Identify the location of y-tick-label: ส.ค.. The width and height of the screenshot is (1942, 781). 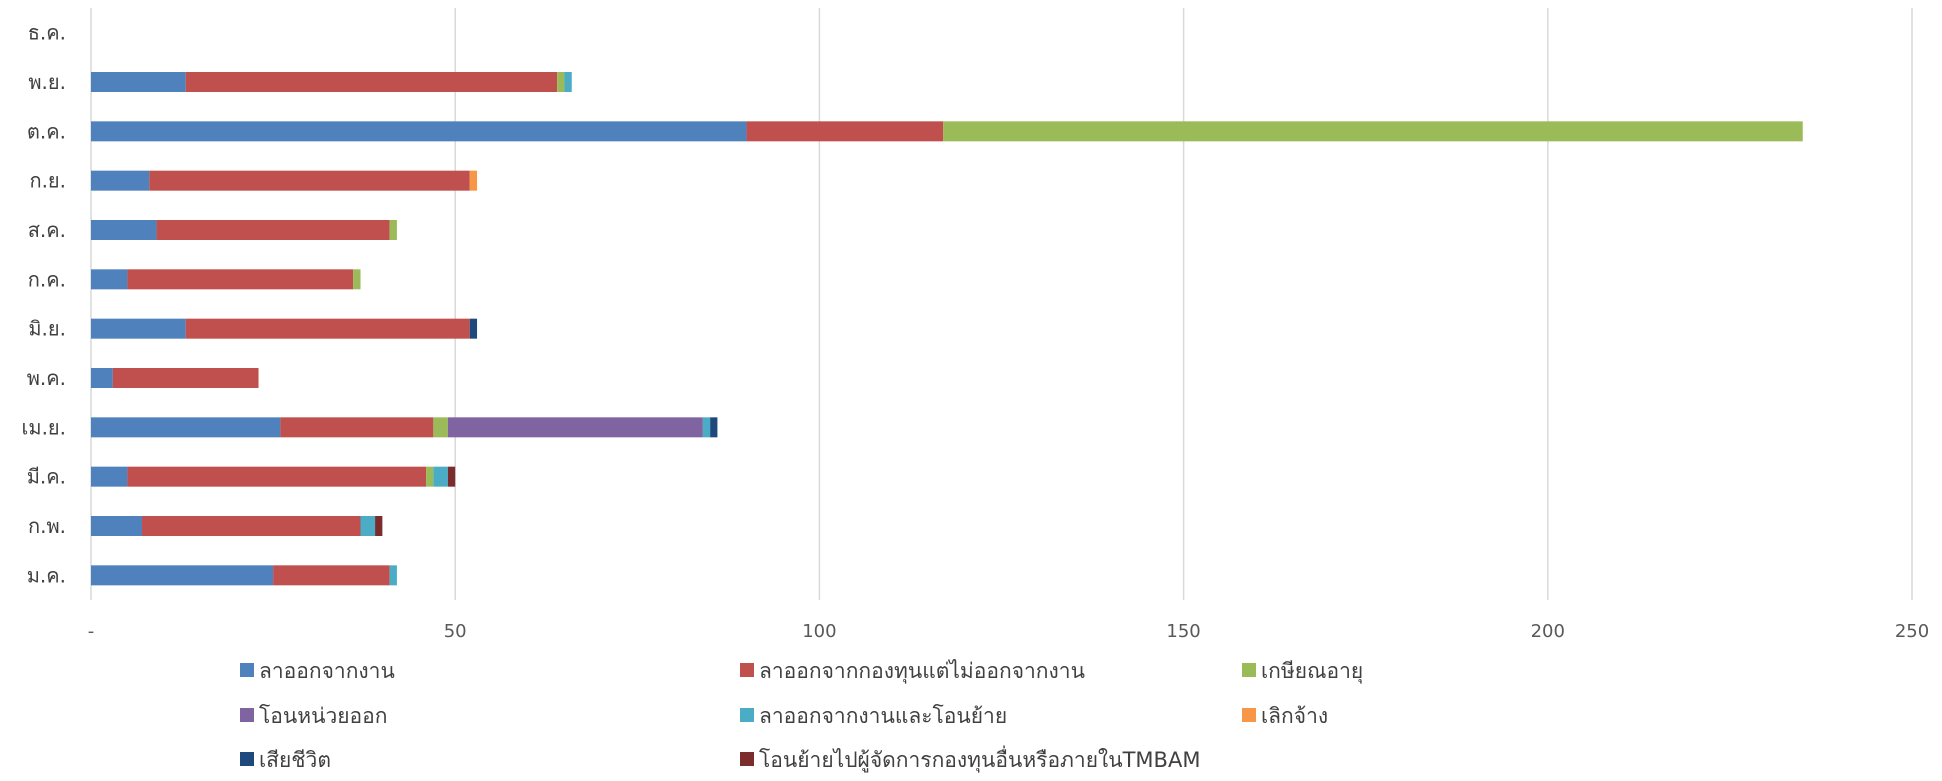
(47, 230).